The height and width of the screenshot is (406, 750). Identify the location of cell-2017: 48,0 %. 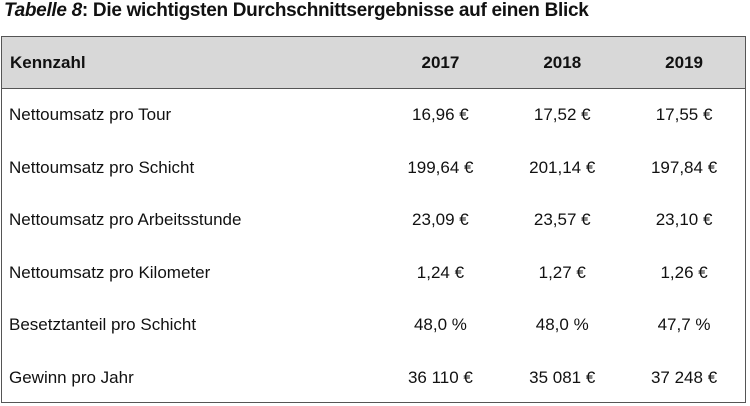
(440, 325).